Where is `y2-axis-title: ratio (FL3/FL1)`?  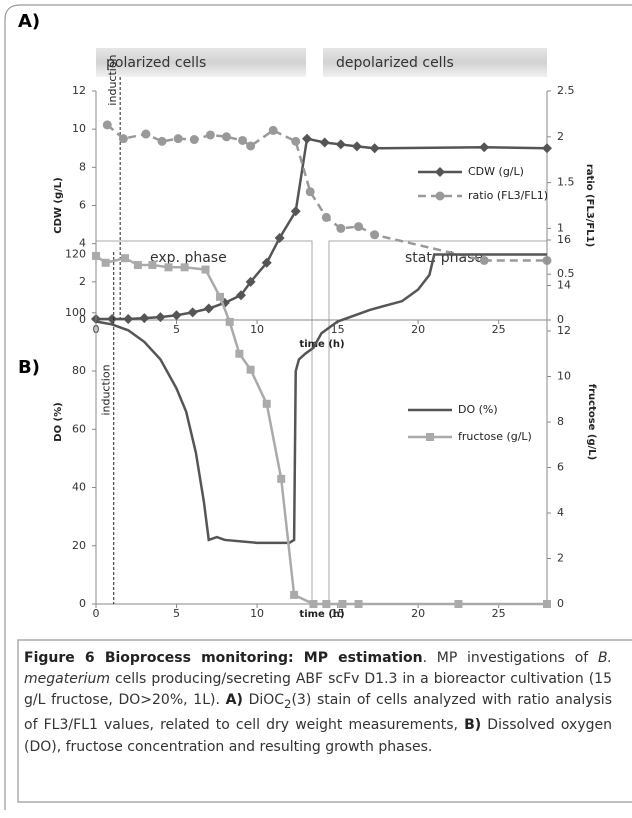
y2-axis-title: ratio (FL3/FL1) is located at coordinates (589, 205).